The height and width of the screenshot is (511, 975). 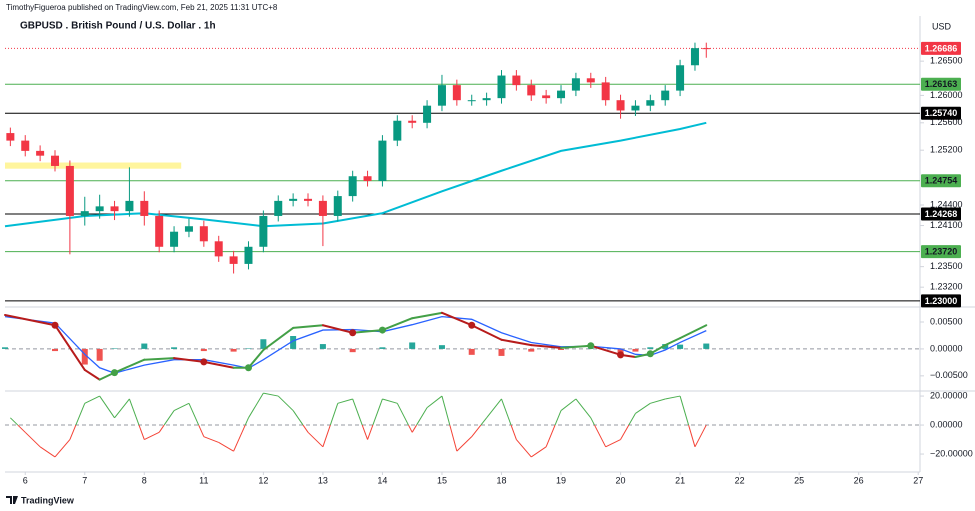 I want to click on y-tick-label: 1.26500, so click(x=946, y=61).